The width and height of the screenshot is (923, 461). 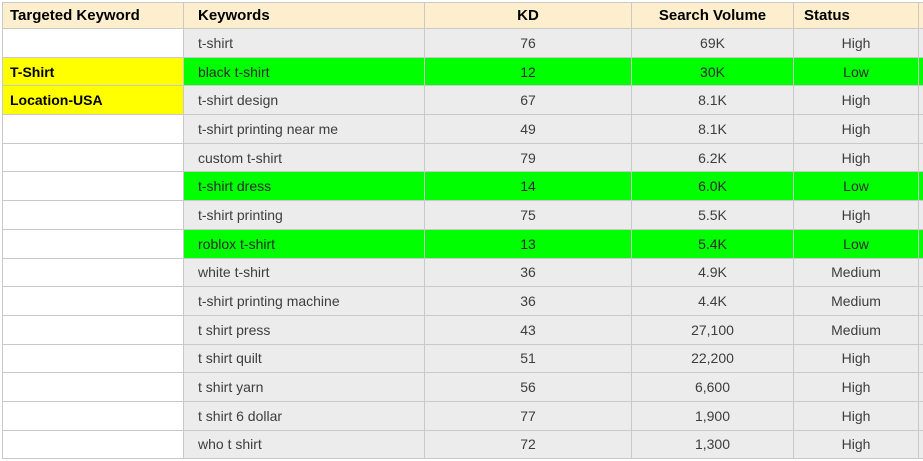 What do you see at coordinates (304, 43) in the screenshot?
I see `cell-keyword: t-shirt` at bounding box center [304, 43].